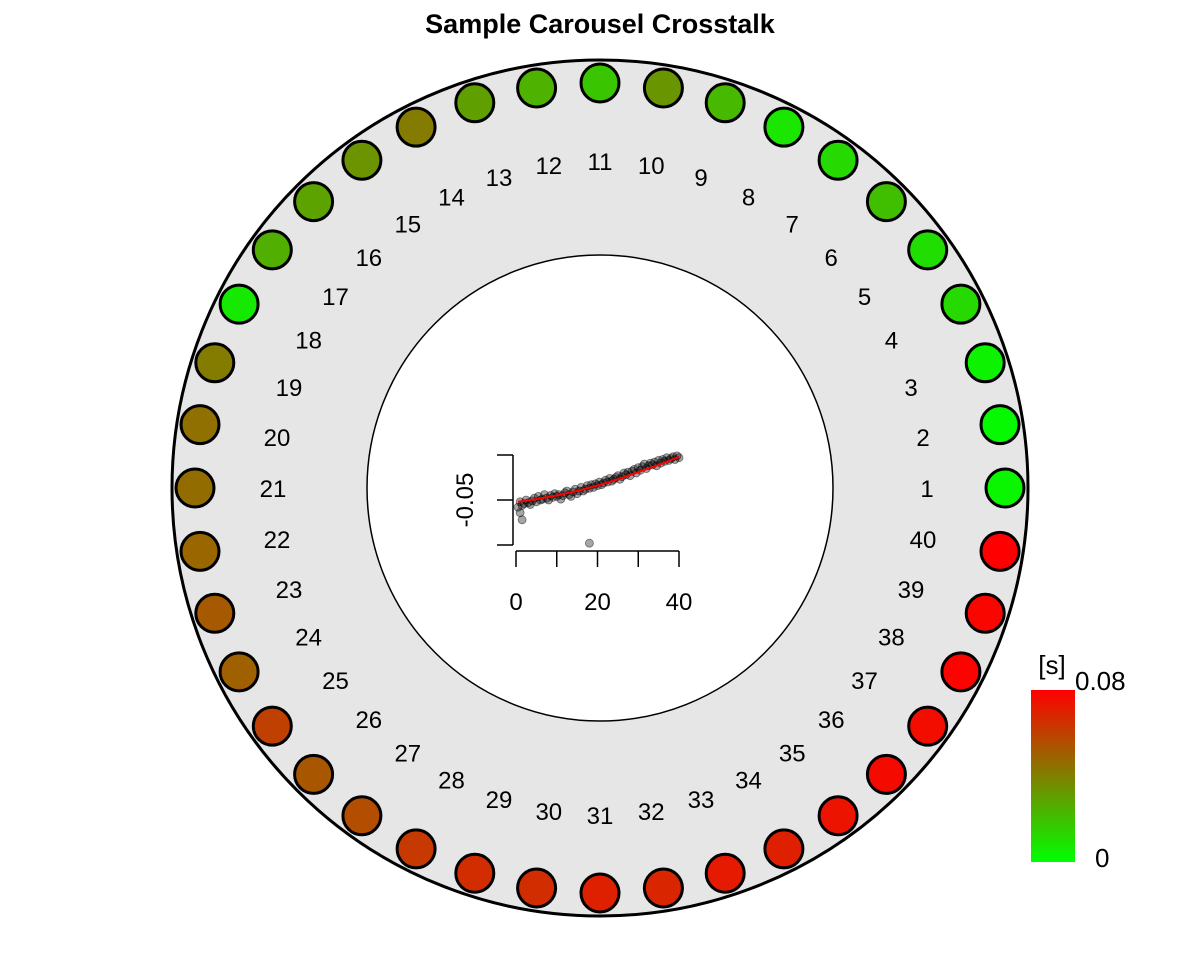  I want to click on position-label-39: 39, so click(911, 590).